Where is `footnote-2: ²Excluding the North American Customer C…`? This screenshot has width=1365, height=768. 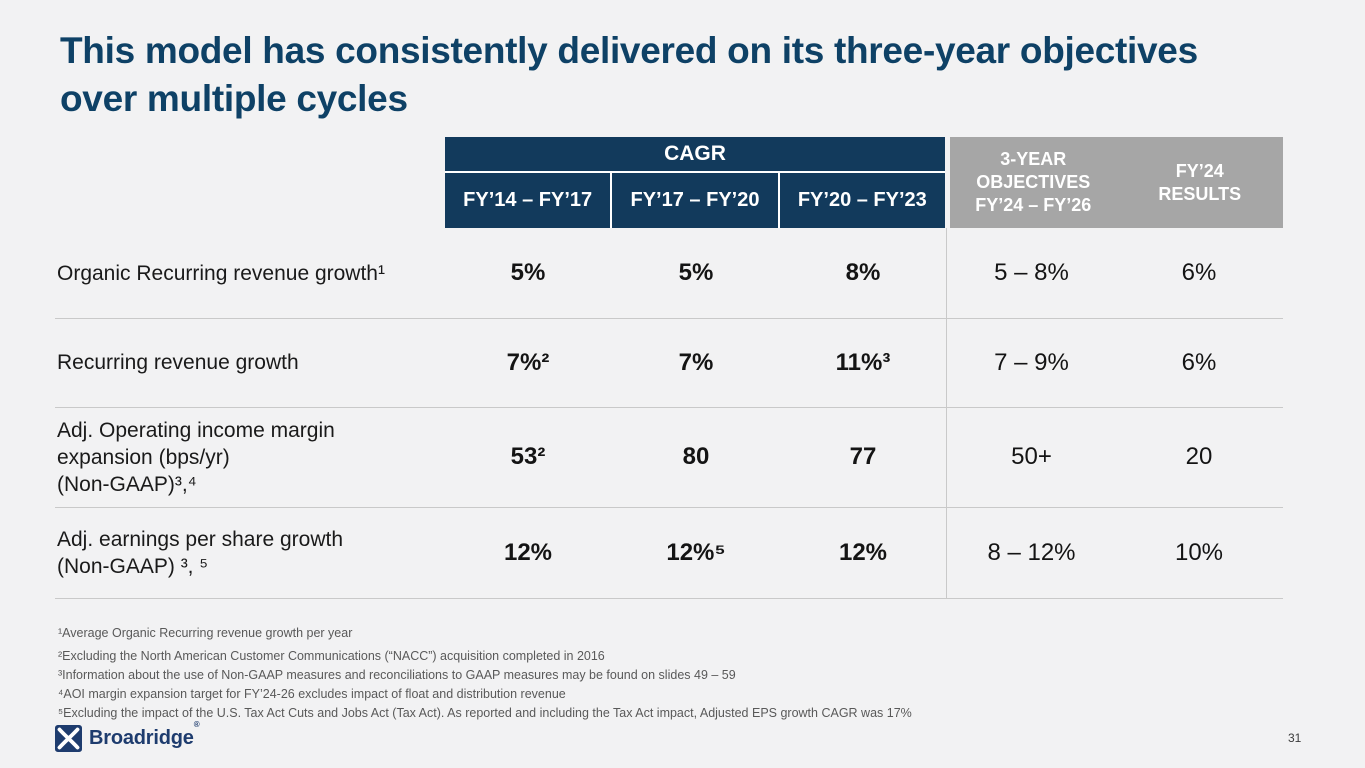 footnote-2: ²Excluding the North American Customer C… is located at coordinates (331, 656).